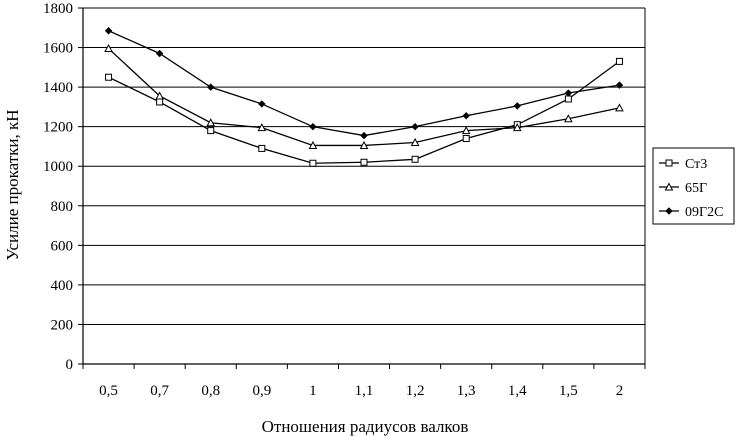  What do you see at coordinates (415, 391) in the screenshot?
I see `x-tick-label: 1,2` at bounding box center [415, 391].